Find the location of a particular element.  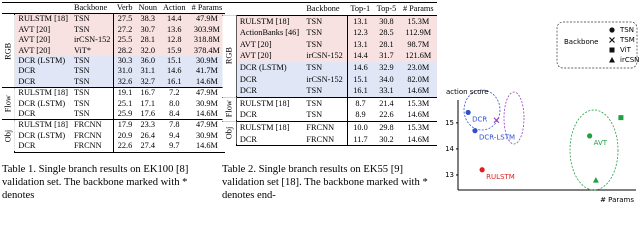

cell: 98.7M is located at coordinates (418, 44).